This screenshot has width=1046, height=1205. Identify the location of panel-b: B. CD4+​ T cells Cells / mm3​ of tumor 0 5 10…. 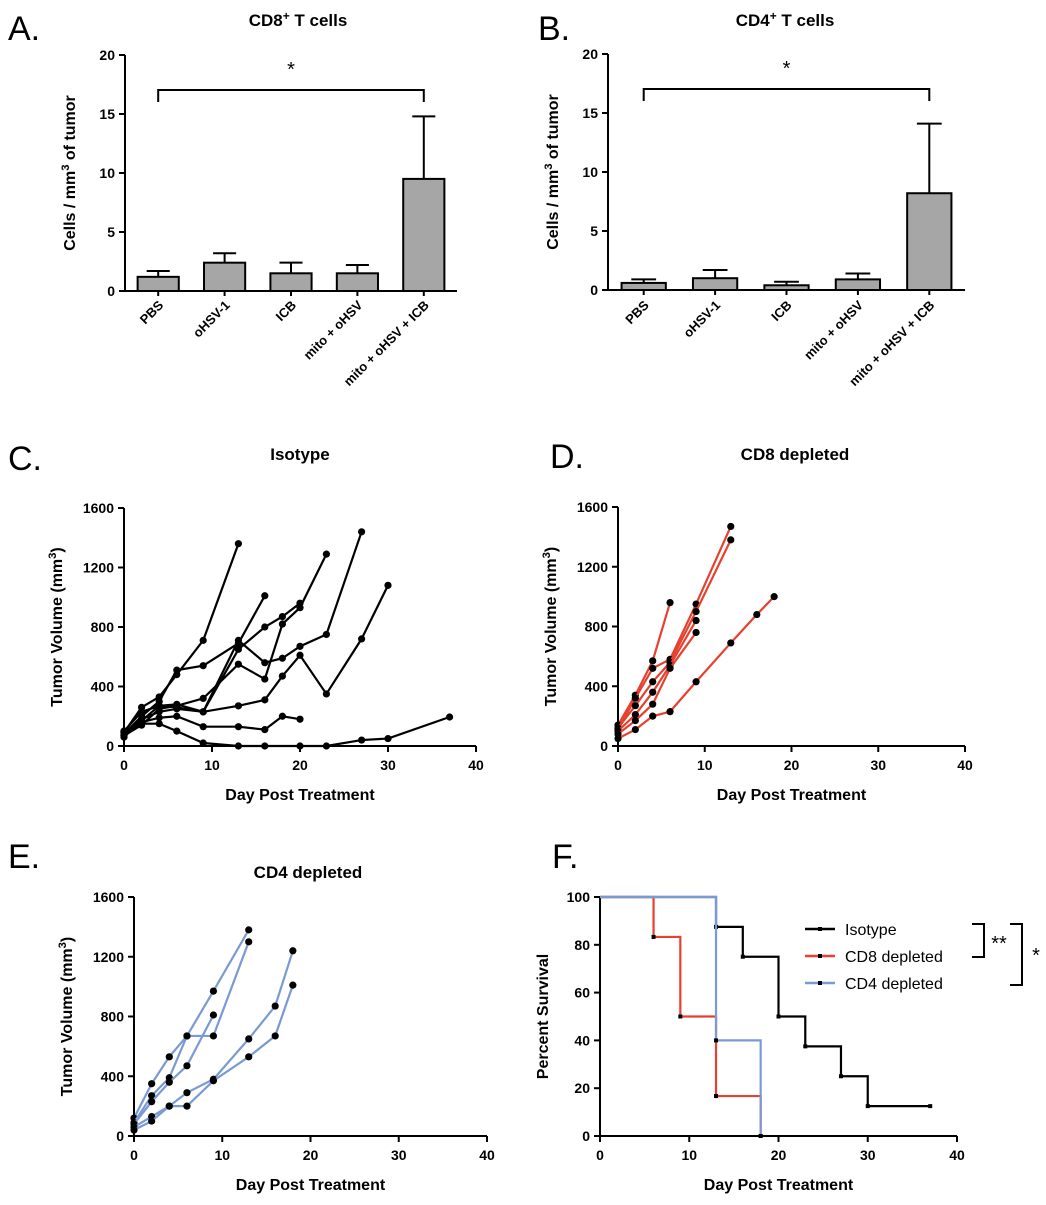
(751, 199).